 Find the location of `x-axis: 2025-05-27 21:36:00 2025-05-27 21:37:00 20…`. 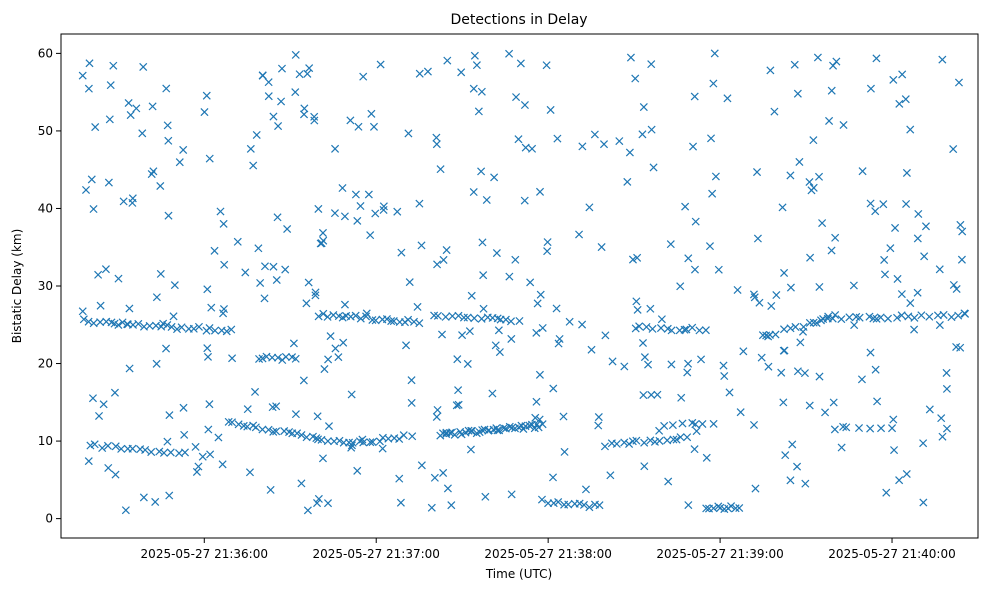

x-axis: 2025-05-27 21:36:00 2025-05-27 21:37:00 20… is located at coordinates (548, 549).